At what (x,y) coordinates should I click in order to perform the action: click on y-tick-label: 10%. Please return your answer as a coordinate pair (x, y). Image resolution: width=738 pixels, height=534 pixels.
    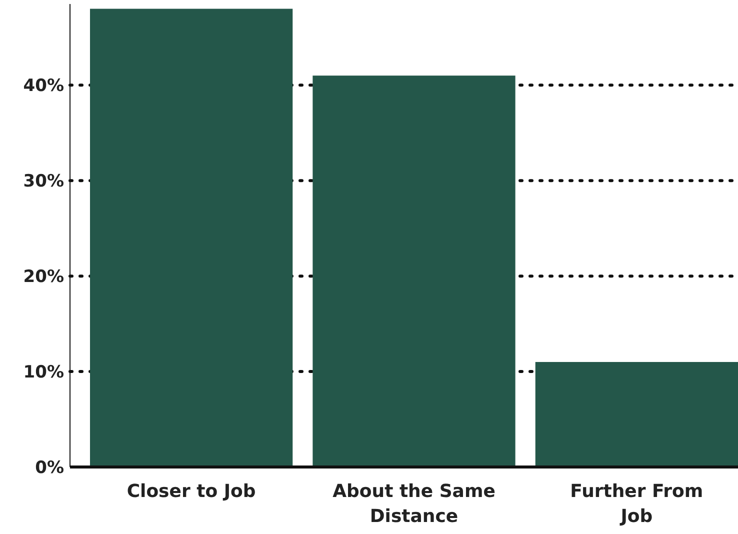
    Looking at the image, I should click on (43, 372).